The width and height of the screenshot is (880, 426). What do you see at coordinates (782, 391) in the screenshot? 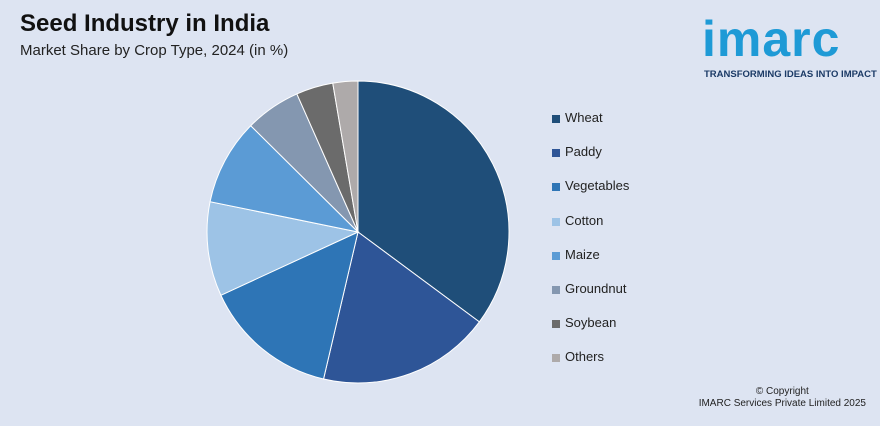
I see `copyright-line: © Copyright` at bounding box center [782, 391].